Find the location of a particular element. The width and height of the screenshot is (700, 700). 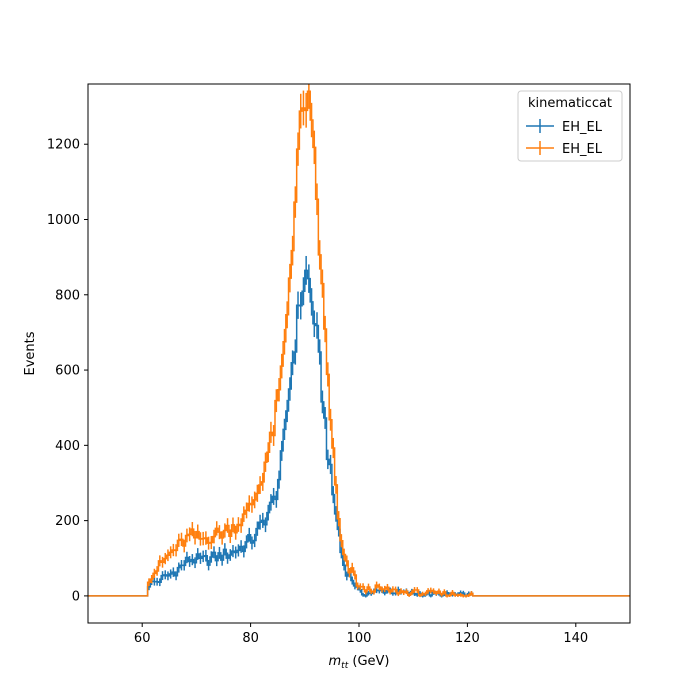

x-tick: 80 is located at coordinates (250, 634).